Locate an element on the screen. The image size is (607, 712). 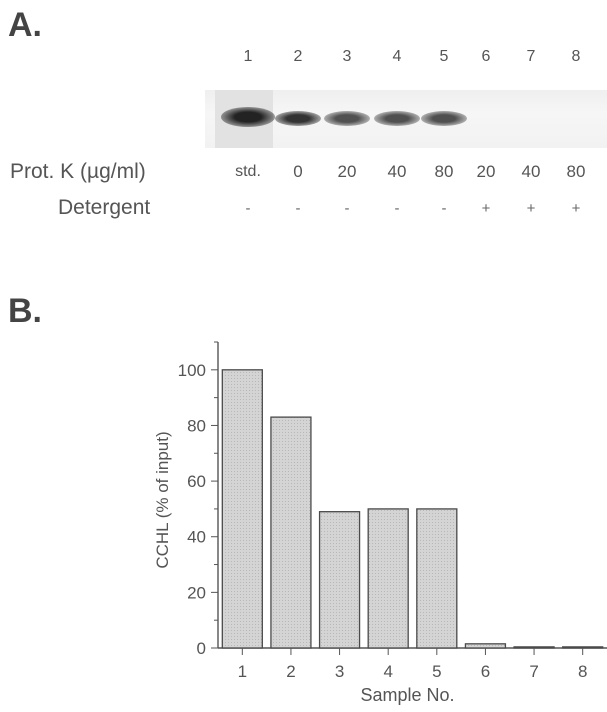
x-tick-label: 1 is located at coordinates (242, 671).